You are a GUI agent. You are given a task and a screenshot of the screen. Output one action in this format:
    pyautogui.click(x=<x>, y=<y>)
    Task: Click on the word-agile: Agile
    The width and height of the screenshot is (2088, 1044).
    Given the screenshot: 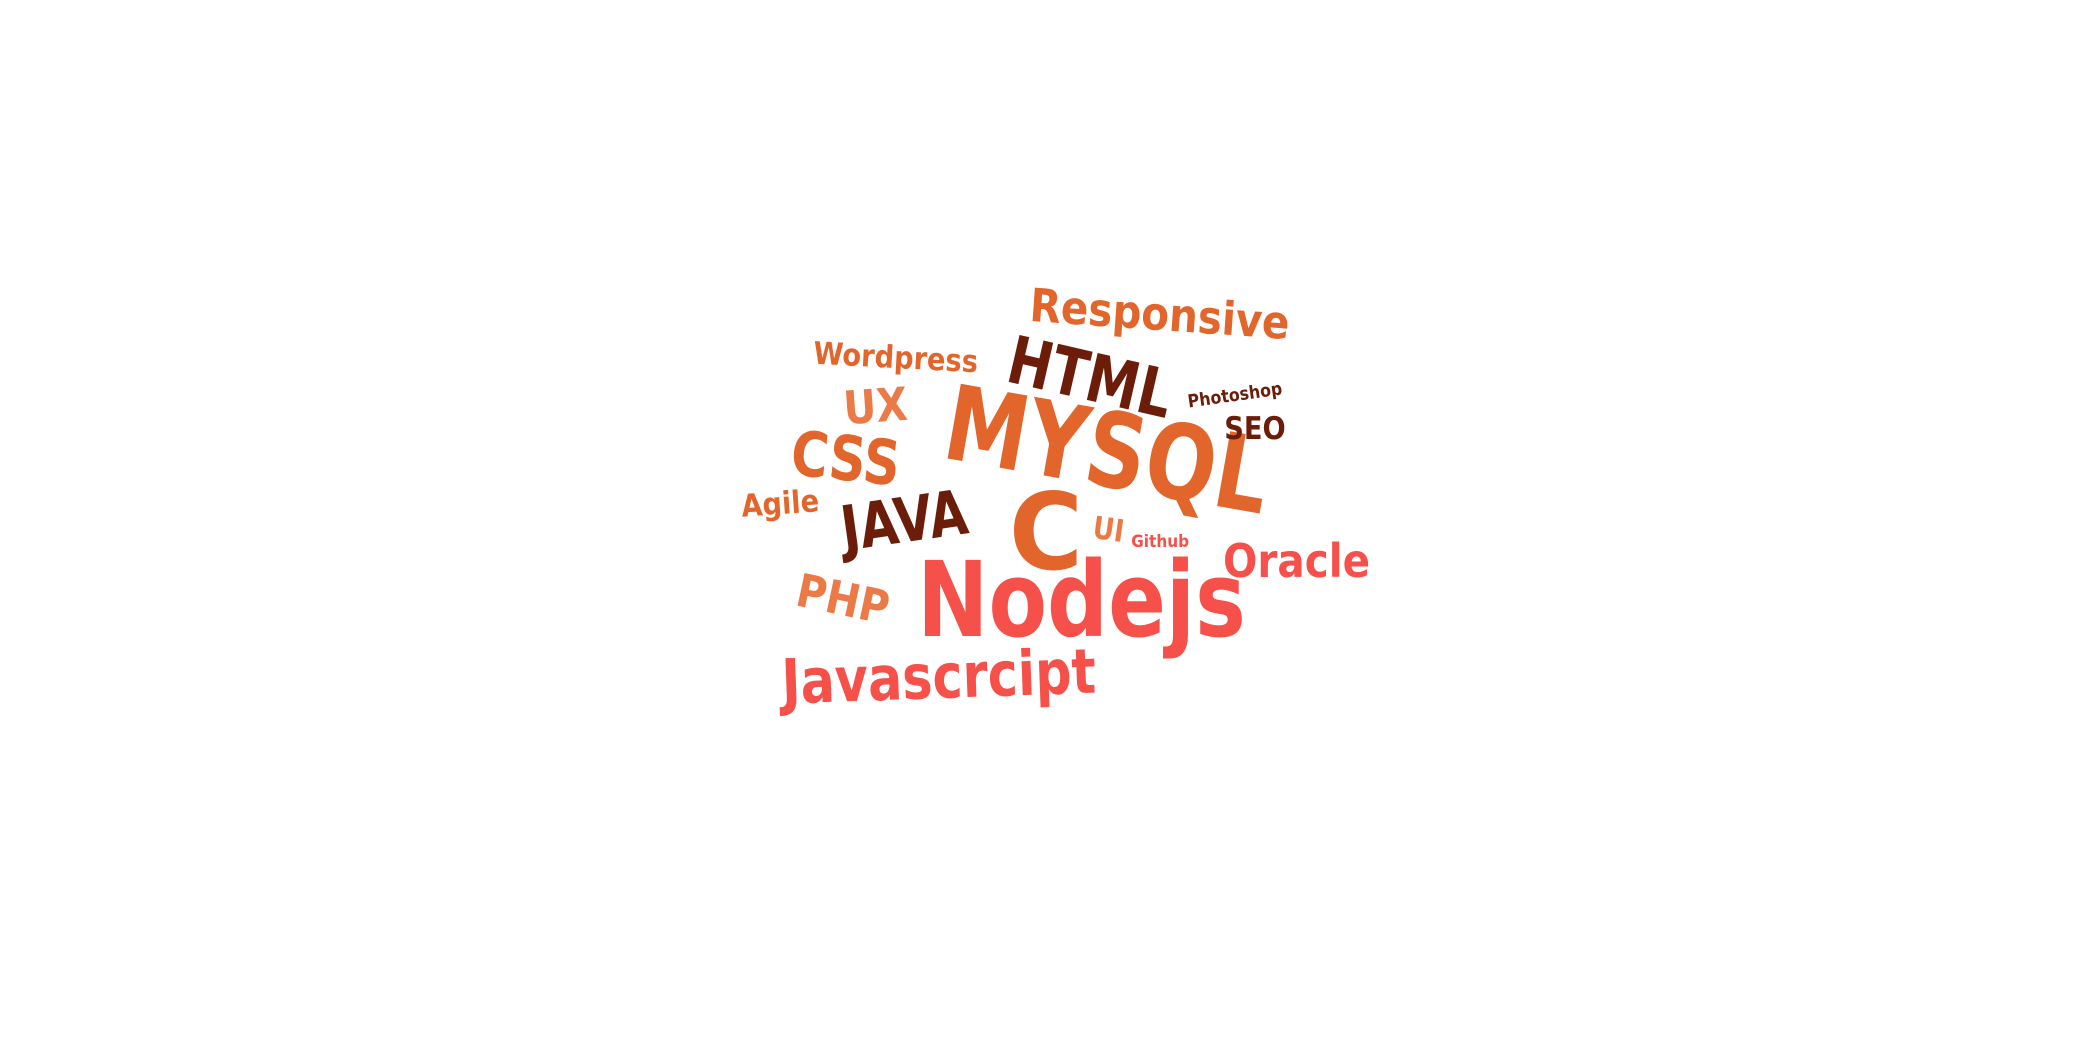 What is the action you would take?
    pyautogui.click(x=780, y=503)
    